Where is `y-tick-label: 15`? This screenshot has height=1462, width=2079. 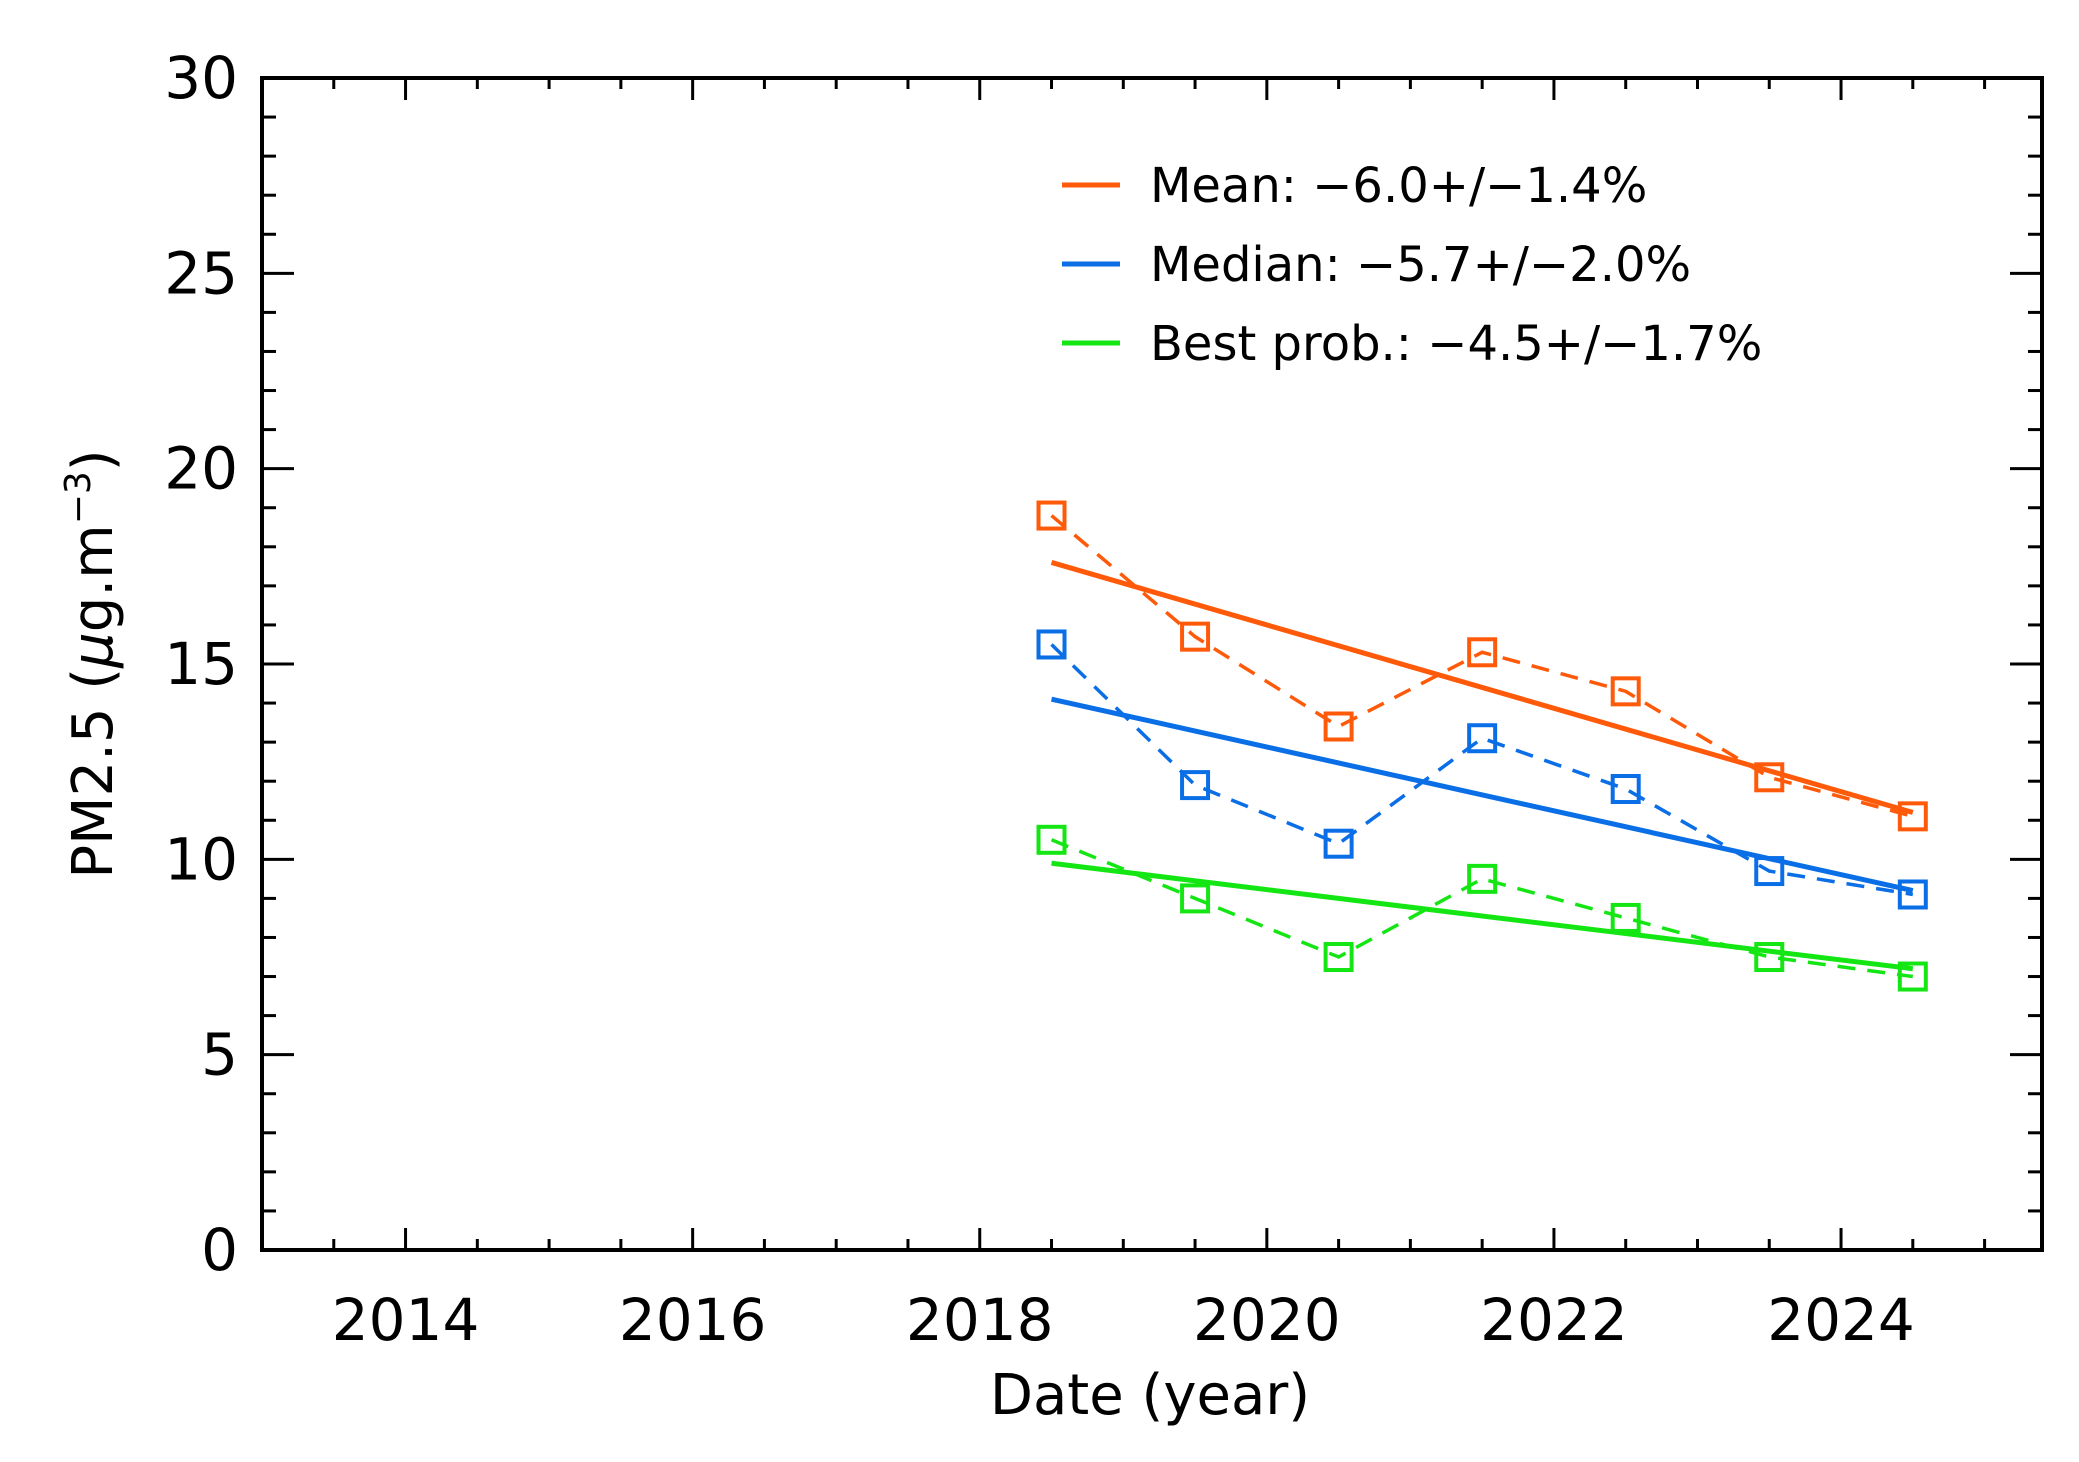 y-tick-label: 15 is located at coordinates (201, 664).